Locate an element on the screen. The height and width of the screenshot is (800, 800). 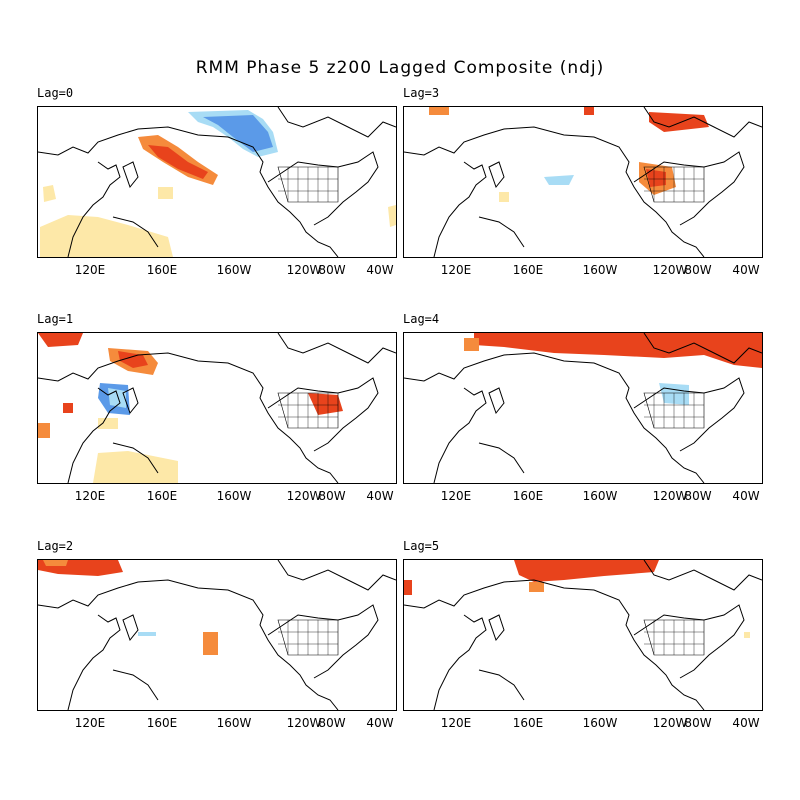
panel-lag-5: Lag=5 120E 160E 160W 120W is located at coordinates (583, 634).